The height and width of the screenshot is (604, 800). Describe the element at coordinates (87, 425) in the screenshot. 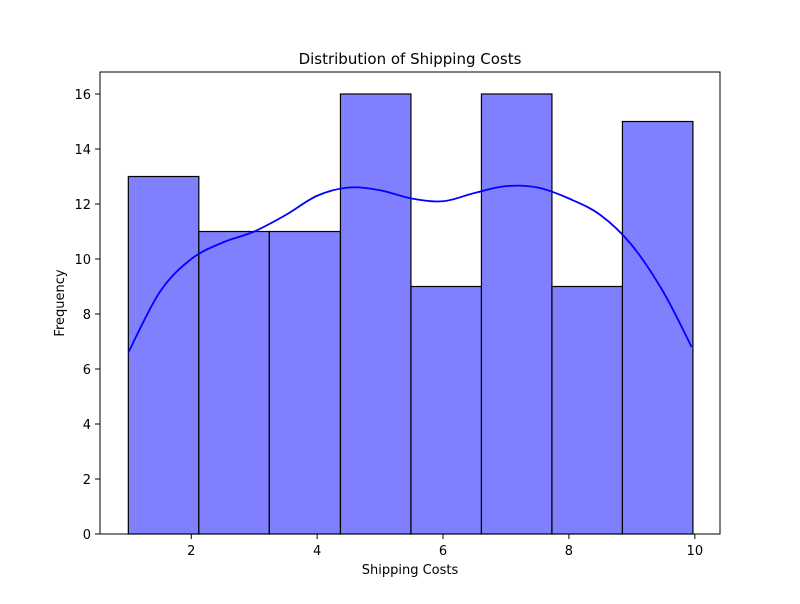

I see `y-tick-label-4: 4` at that location.